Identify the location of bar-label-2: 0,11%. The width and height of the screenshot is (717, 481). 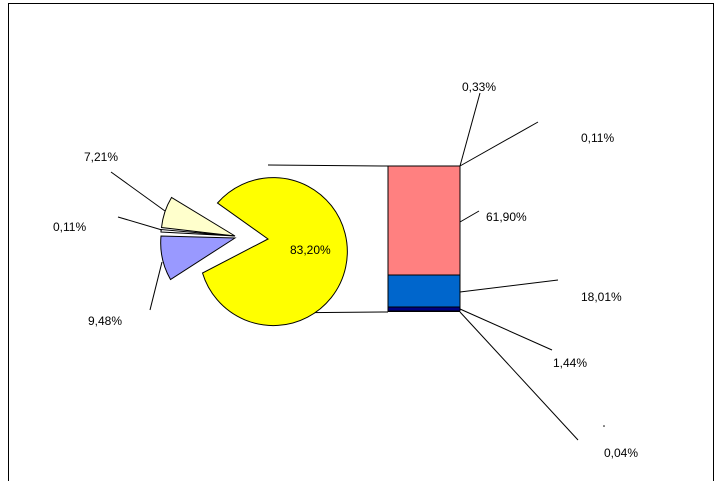
(597, 138).